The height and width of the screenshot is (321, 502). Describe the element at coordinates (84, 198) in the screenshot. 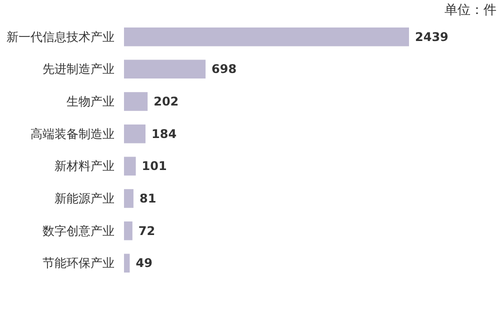

I see `y-tick-label: 新能源产业` at that location.